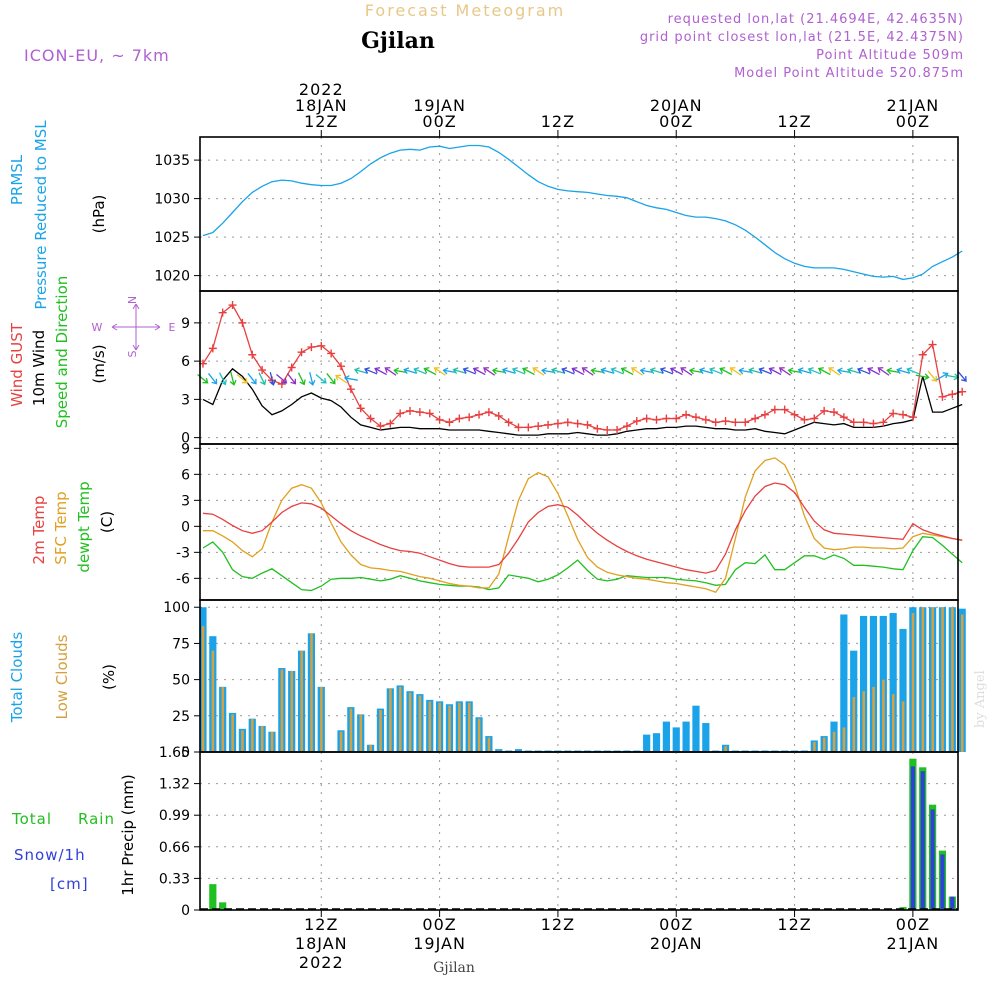 This screenshot has width=1000, height=1000. What do you see at coordinates (174, 816) in the screenshot?
I see `y-tick-label: 0.99` at bounding box center [174, 816].